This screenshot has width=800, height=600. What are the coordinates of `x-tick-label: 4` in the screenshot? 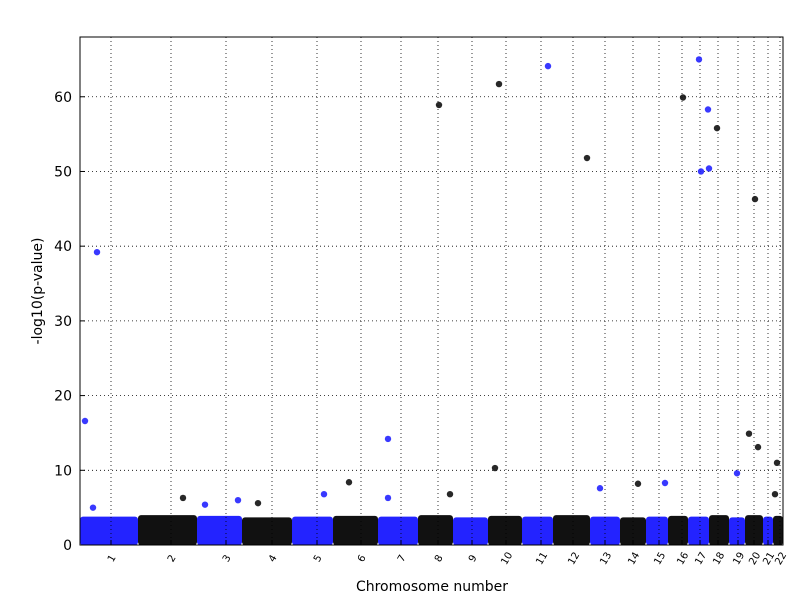 It's located at (273, 558).